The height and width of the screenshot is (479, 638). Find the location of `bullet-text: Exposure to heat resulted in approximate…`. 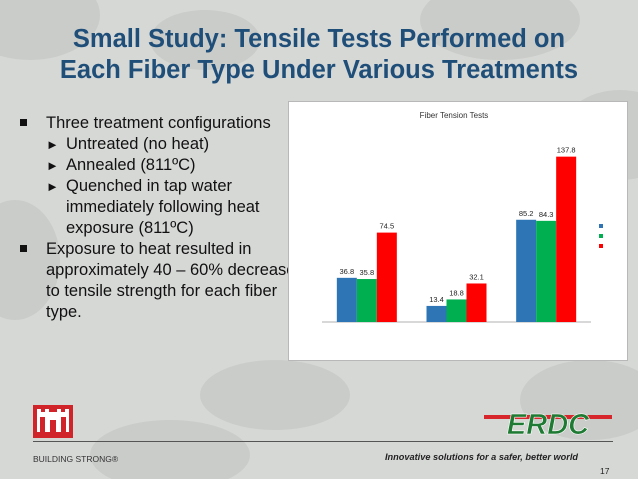

bullet-text: Exposure to heat resulted in approximate… is located at coordinates (171, 280).